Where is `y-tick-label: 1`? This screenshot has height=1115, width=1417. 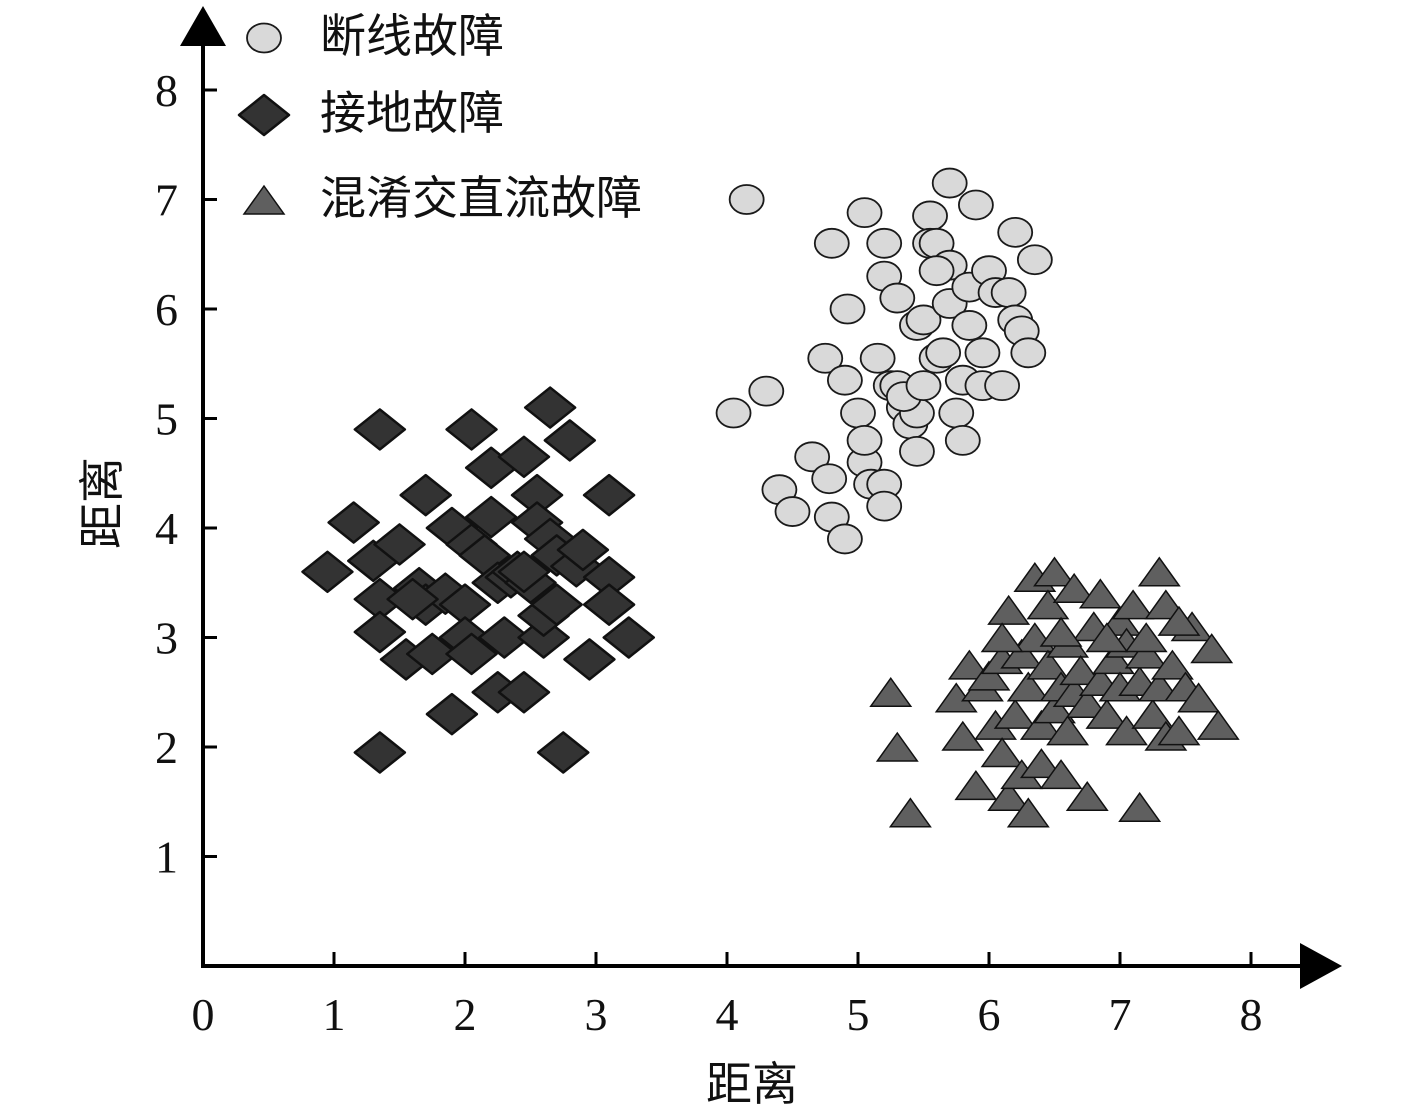
y-tick-label: 1 is located at coordinates (166, 857).